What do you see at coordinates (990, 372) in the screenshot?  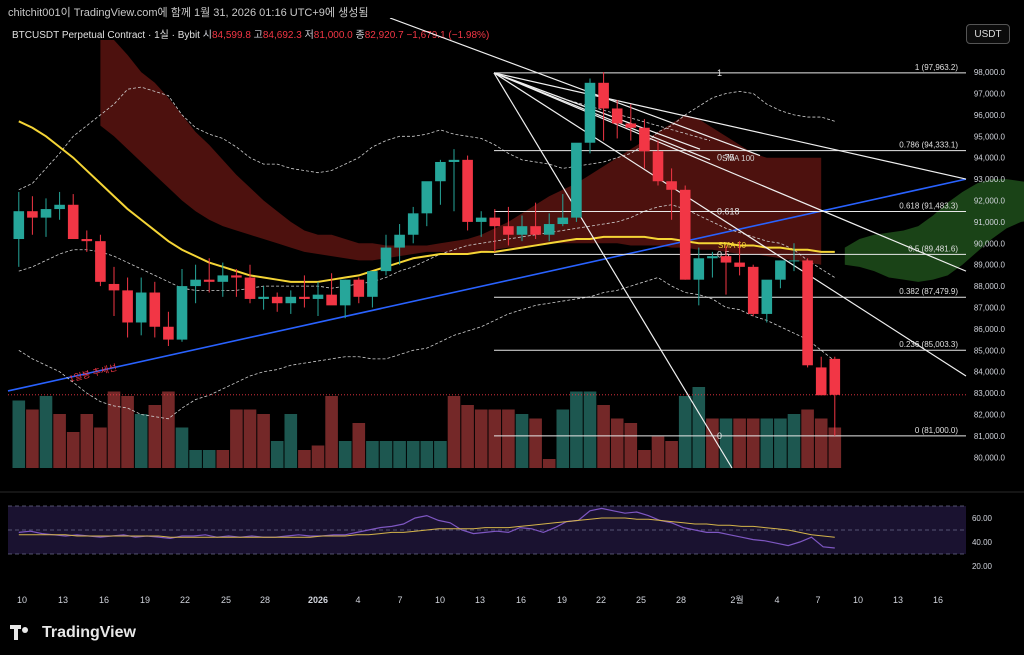 I see `y-tick-label: 84,000.0` at bounding box center [990, 372].